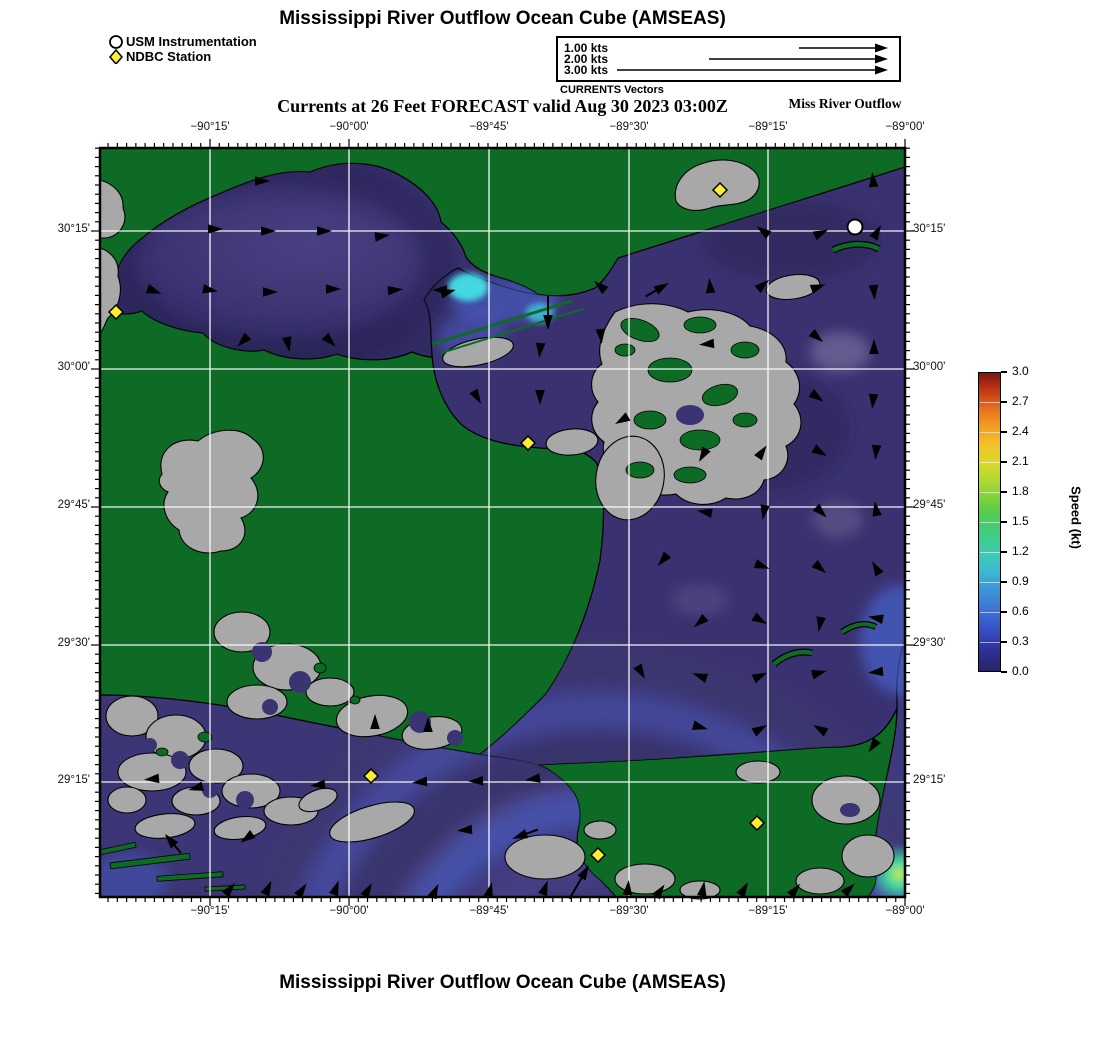  I want to click on colorbar-tick-label: 1.5, so click(1020, 521).